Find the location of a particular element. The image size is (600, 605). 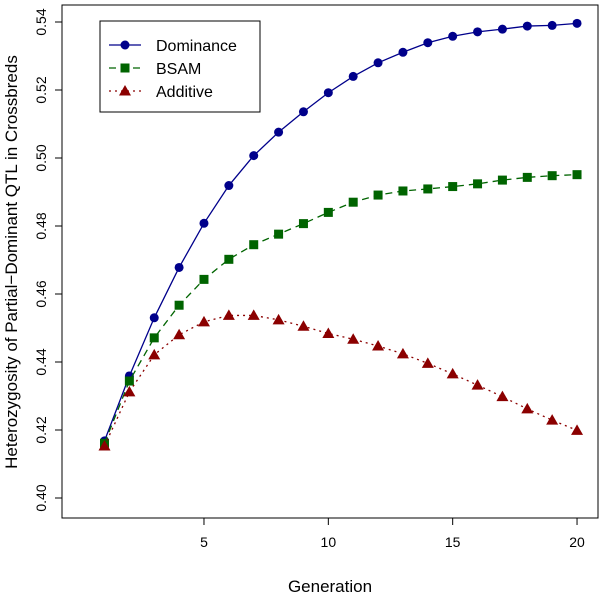

y-tick-label: 0.54 is located at coordinates (41, 21).